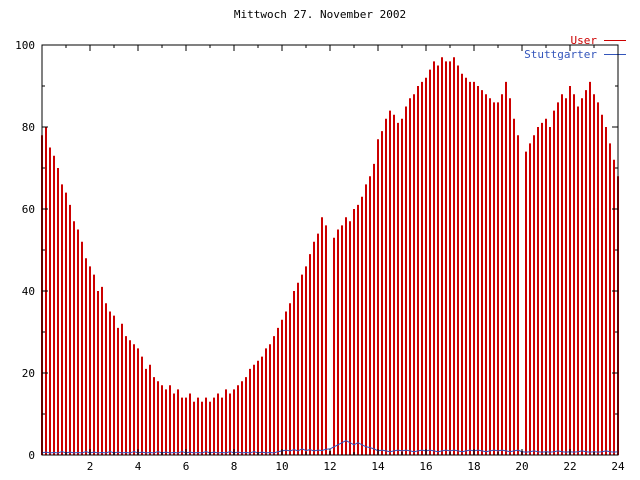 This screenshot has width=640, height=480. What do you see at coordinates (28, 127) in the screenshot?
I see `y-tick-label: 80` at bounding box center [28, 127].